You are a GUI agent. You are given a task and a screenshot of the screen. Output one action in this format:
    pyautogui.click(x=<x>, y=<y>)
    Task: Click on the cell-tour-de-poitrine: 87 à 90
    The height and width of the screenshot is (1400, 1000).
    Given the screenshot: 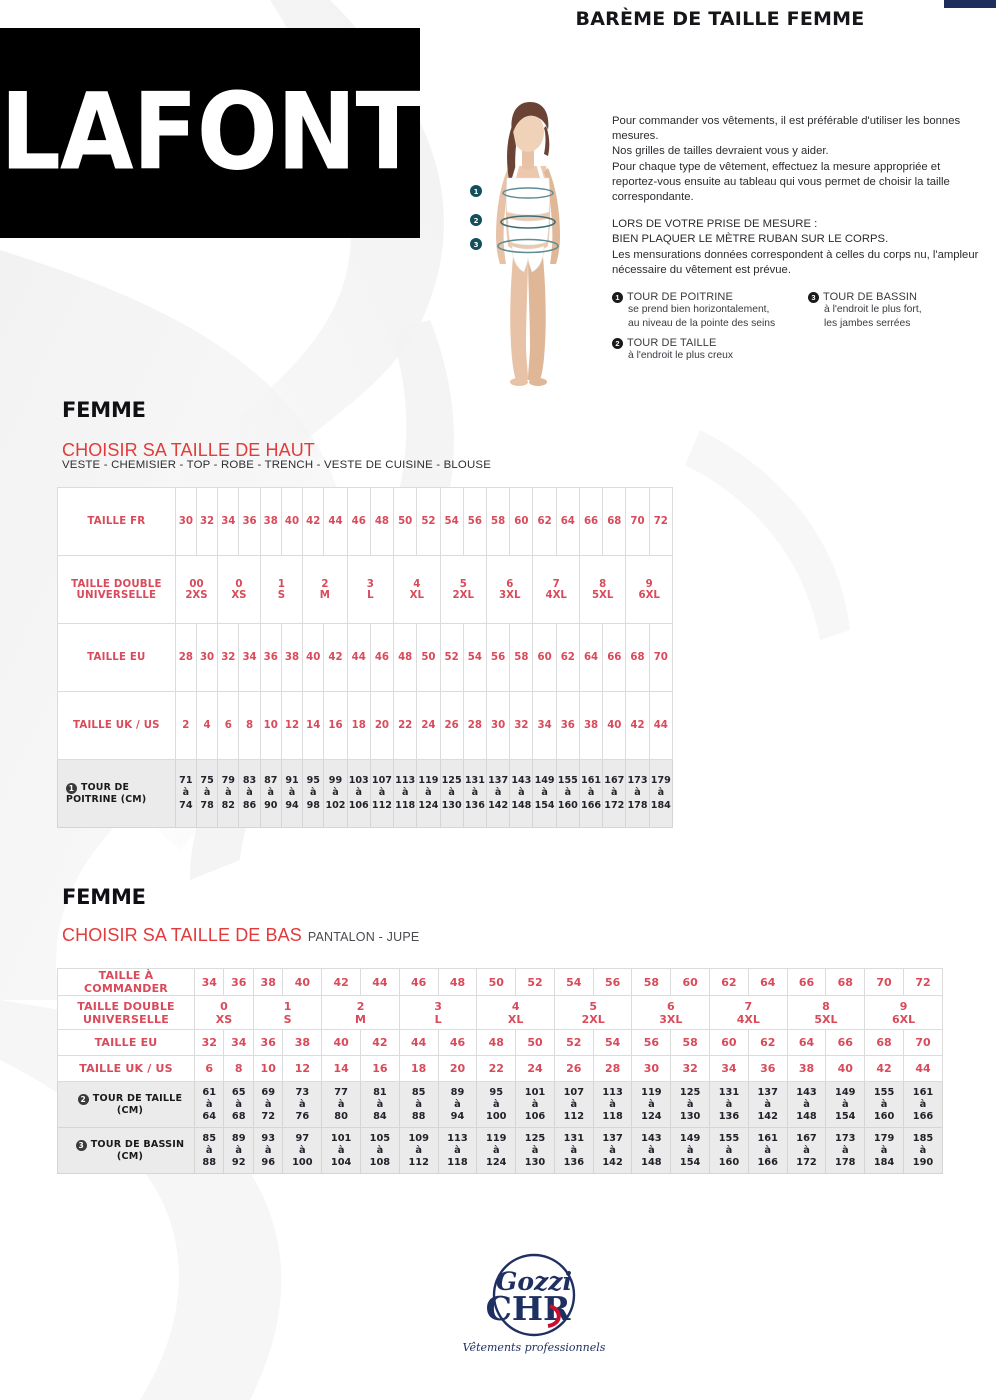 What is the action you would take?
    pyautogui.click(x=270, y=793)
    